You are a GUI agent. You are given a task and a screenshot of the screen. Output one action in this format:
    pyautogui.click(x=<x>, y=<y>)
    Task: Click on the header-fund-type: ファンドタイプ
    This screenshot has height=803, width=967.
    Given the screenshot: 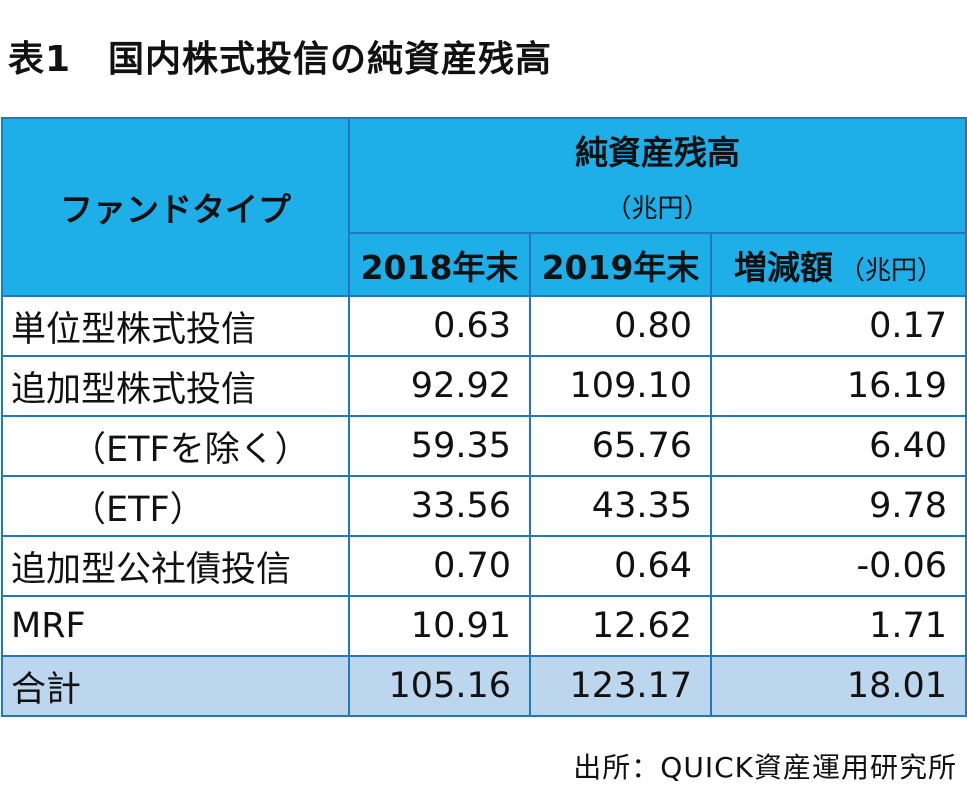 What is the action you would take?
    pyautogui.click(x=175, y=207)
    